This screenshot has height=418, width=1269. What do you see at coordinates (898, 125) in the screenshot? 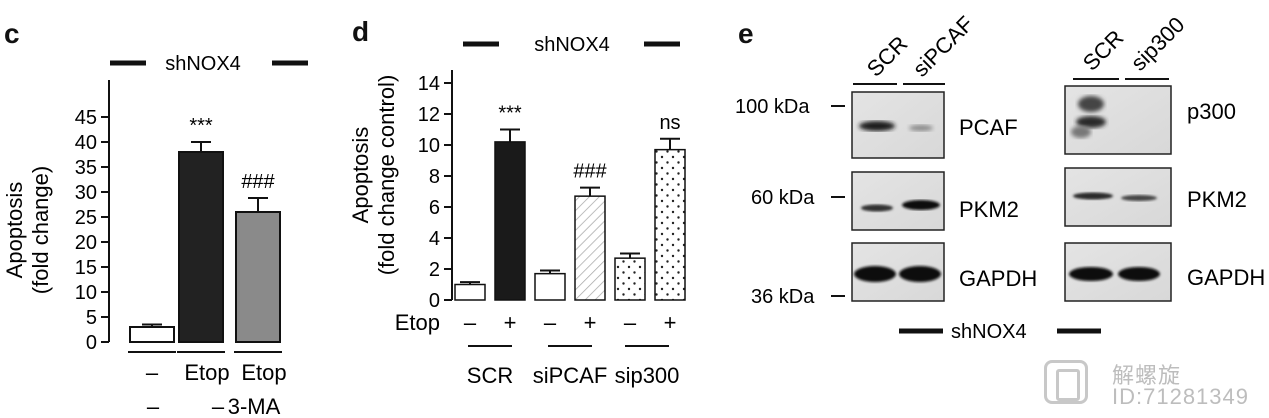
I see `blot-pcaf` at bounding box center [898, 125].